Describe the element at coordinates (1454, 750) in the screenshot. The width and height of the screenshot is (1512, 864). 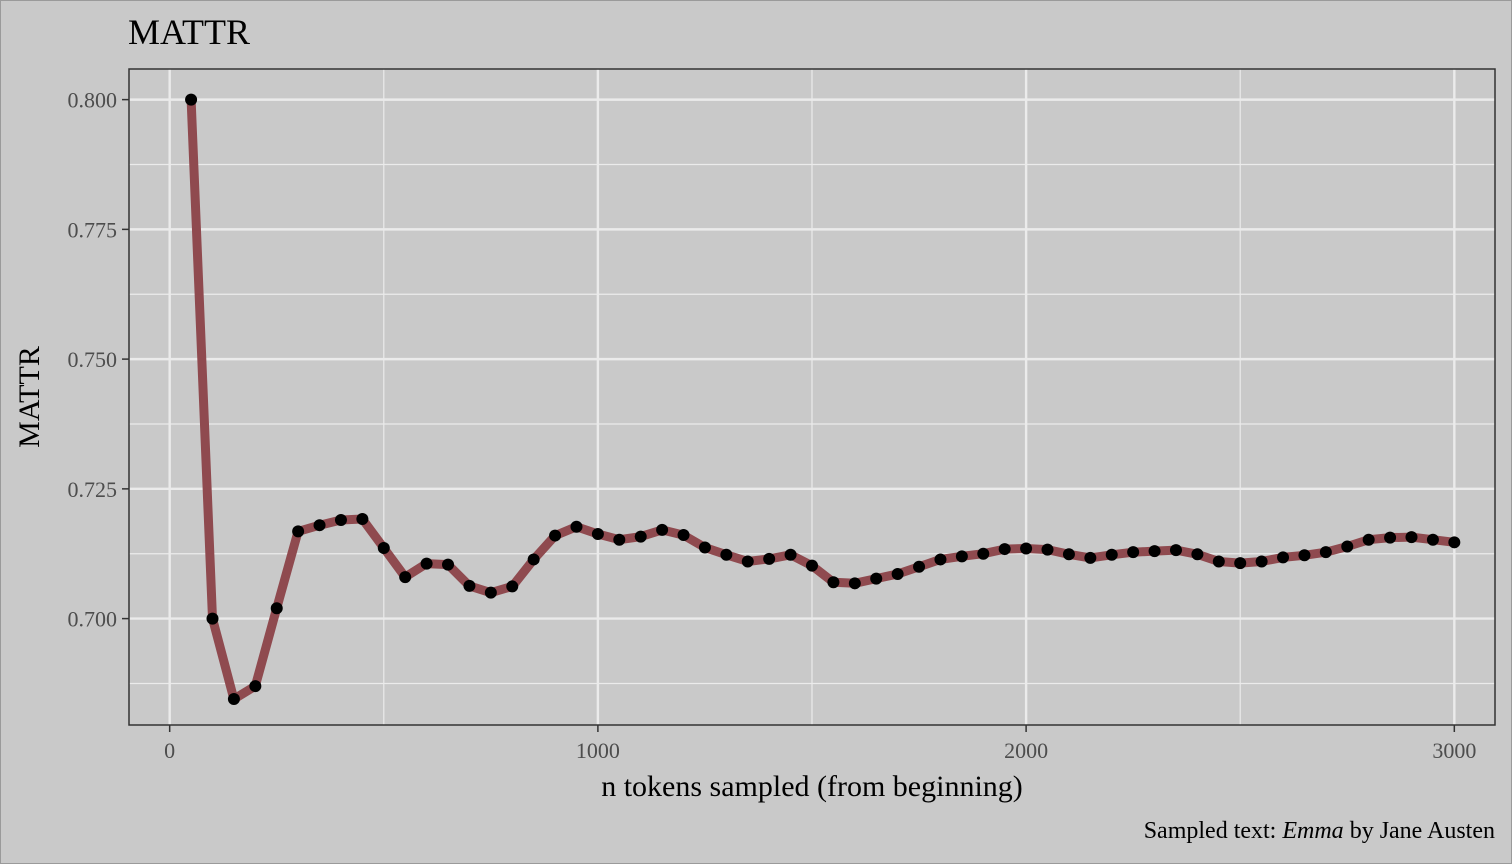
I see `x-tick-label: 3000` at that location.